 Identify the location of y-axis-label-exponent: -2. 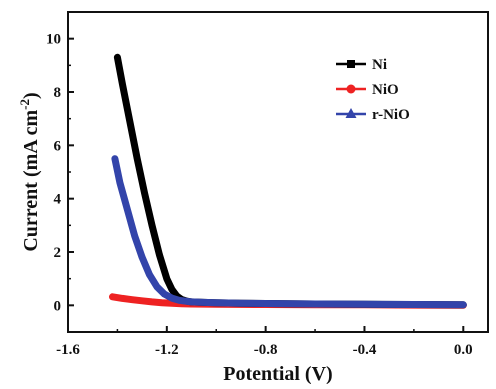
(24, 104).